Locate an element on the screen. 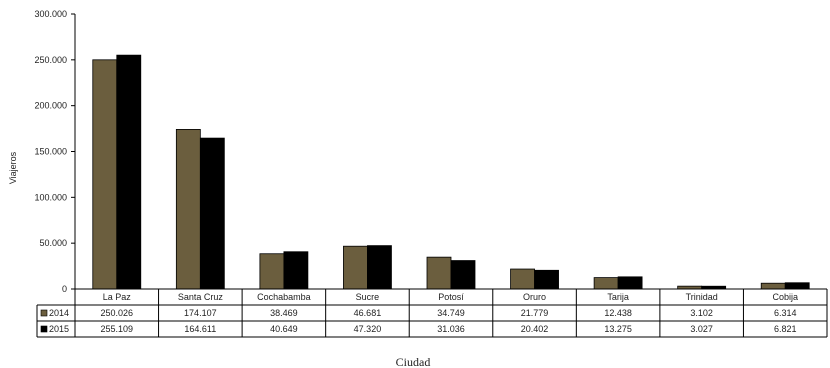 This screenshot has height=368, width=830. data-label: 21.779 is located at coordinates (535, 313).